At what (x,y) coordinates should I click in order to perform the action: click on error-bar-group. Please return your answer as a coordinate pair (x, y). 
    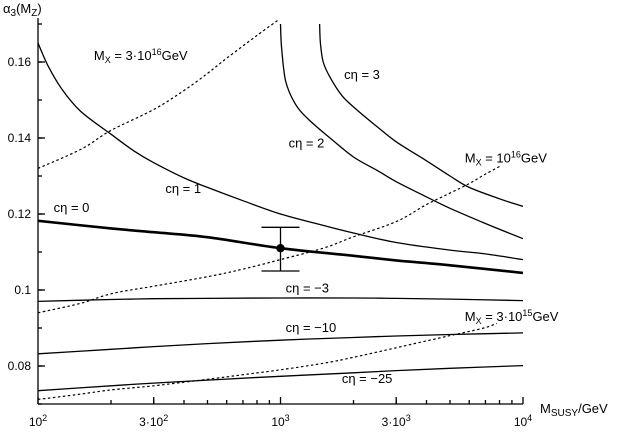
    Looking at the image, I should click on (280, 249).